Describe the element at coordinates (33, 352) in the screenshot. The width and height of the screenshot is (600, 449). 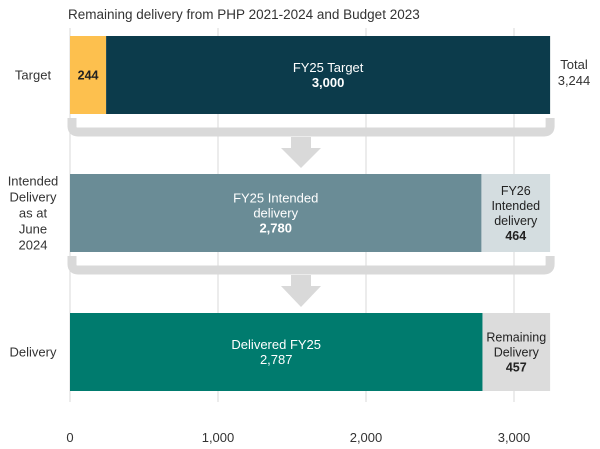
I see `category-label-2-0: Delivery` at that location.